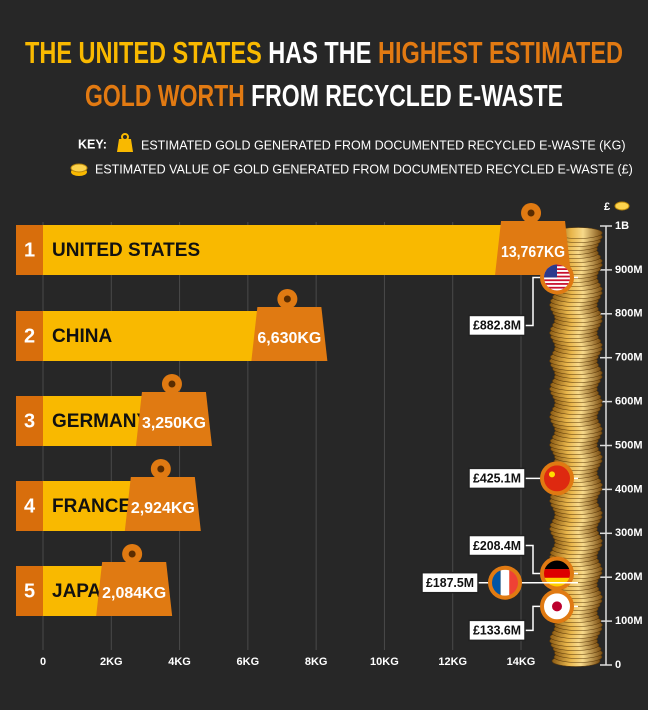 This screenshot has width=648, height=710. What do you see at coordinates (320, 52) in the screenshot?
I see `title-part: HAS THE` at bounding box center [320, 52].